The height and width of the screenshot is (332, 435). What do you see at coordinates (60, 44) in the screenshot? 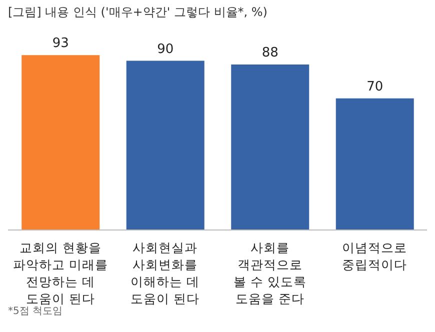
I see `data-label: 93` at bounding box center [60, 44].